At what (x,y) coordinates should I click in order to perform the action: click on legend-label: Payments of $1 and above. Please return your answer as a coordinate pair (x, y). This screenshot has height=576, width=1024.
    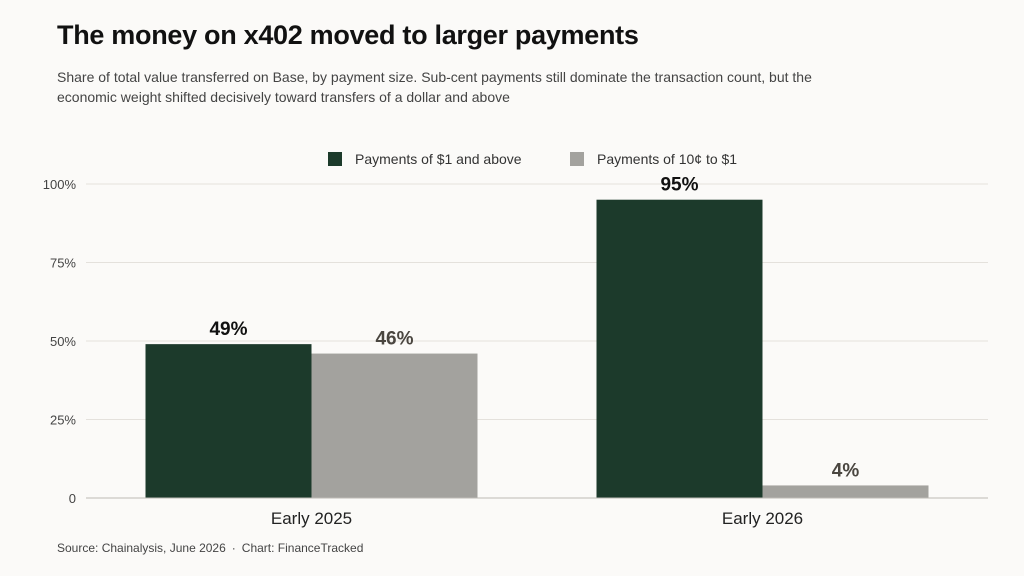
    Looking at the image, I should click on (438, 159).